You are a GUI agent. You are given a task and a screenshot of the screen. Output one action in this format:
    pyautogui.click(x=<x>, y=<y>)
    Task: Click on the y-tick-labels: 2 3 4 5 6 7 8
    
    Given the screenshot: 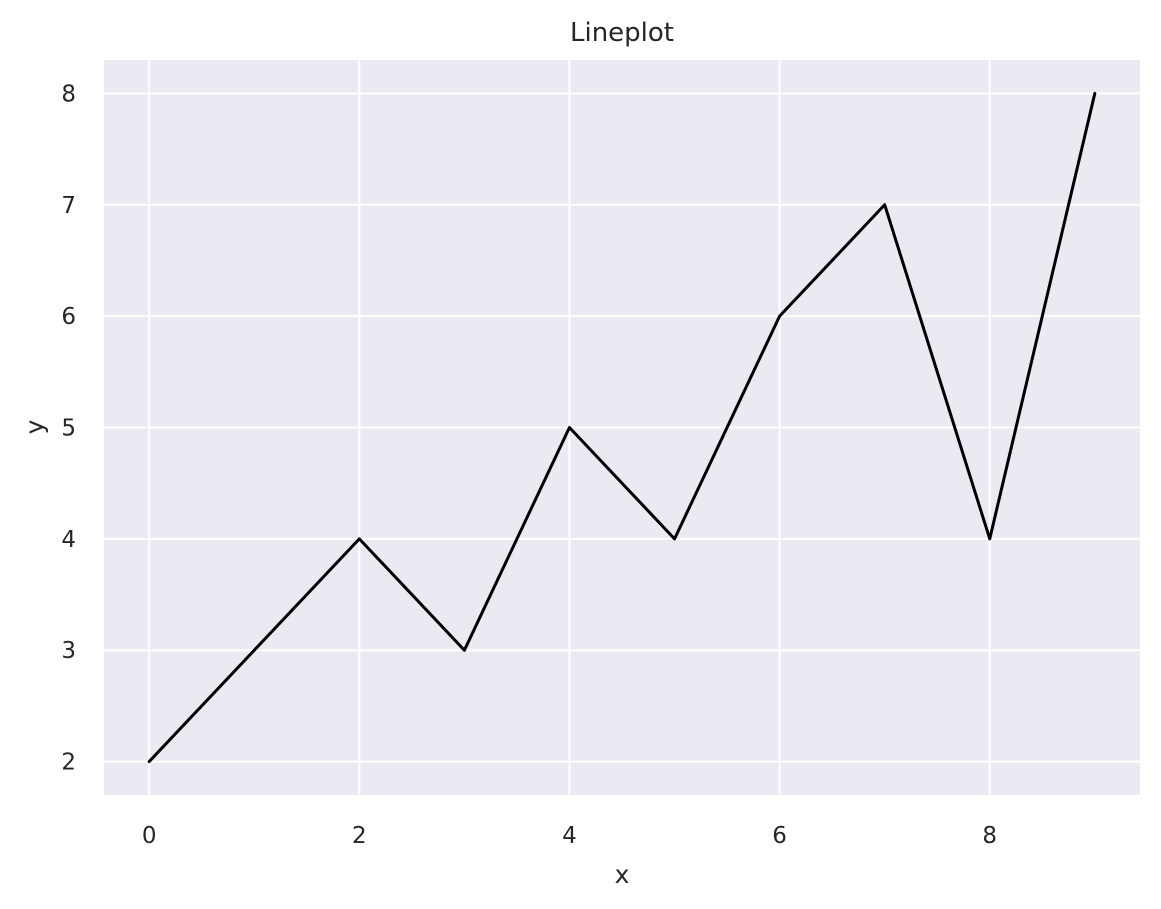 What is the action you would take?
    pyautogui.click(x=68, y=428)
    